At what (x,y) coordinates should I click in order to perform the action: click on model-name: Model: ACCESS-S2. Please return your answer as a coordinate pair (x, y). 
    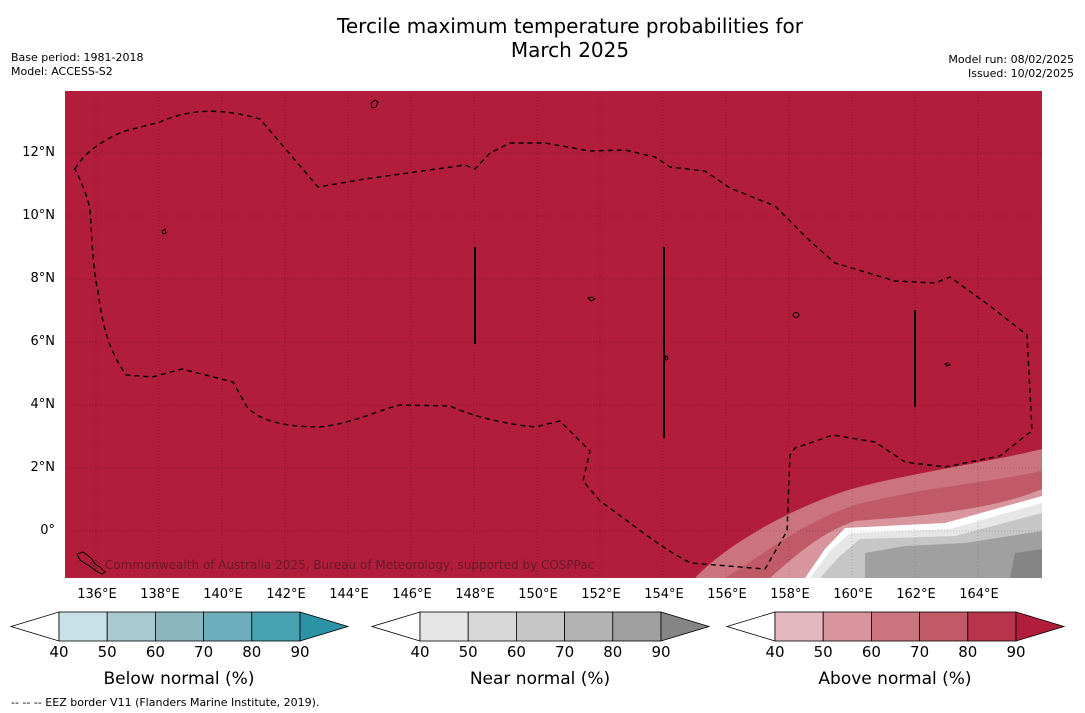
    Looking at the image, I should click on (62, 71).